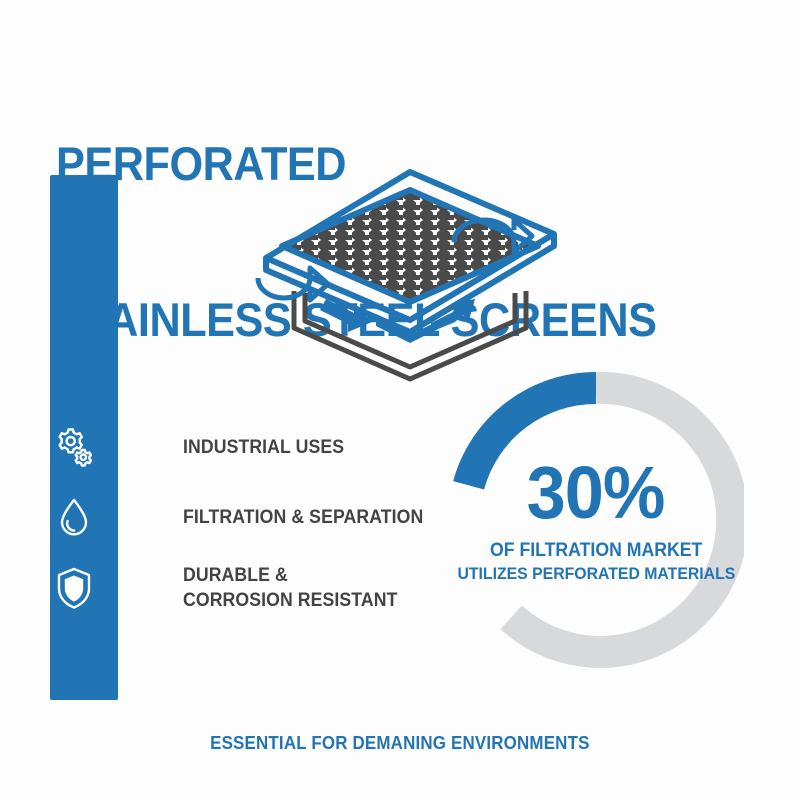 The image size is (800, 800). I want to click on screen-frame, so click(410, 246).